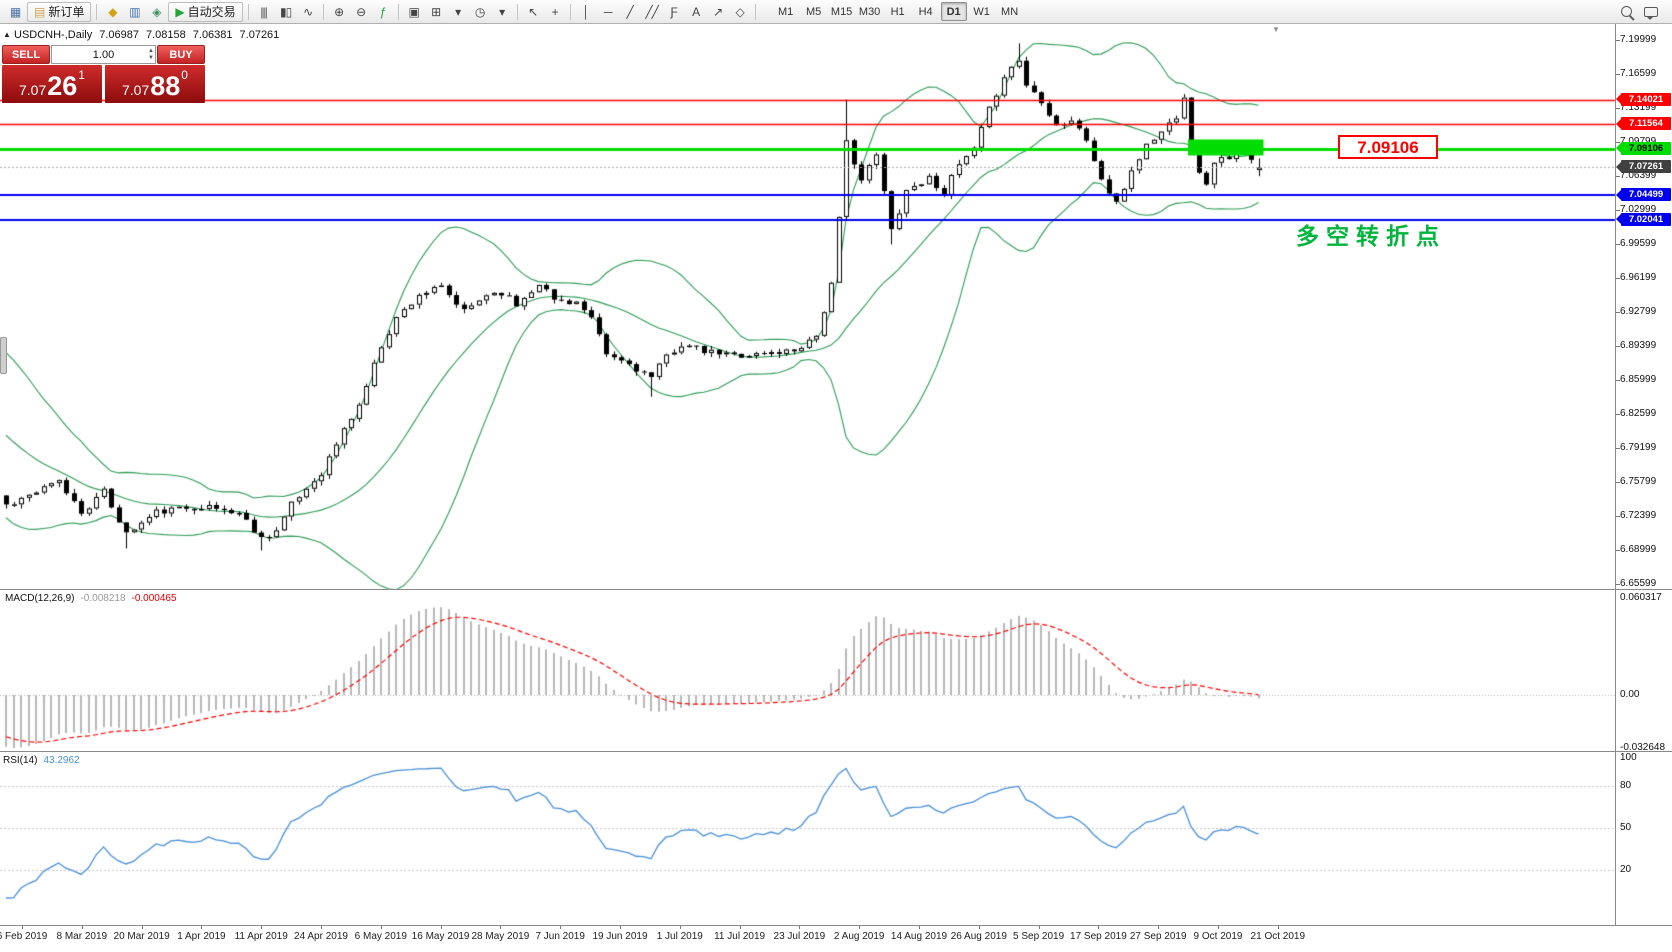 The height and width of the screenshot is (952, 1672). I want to click on tile-windows-icon-glyph: ▣, so click(413, 11).